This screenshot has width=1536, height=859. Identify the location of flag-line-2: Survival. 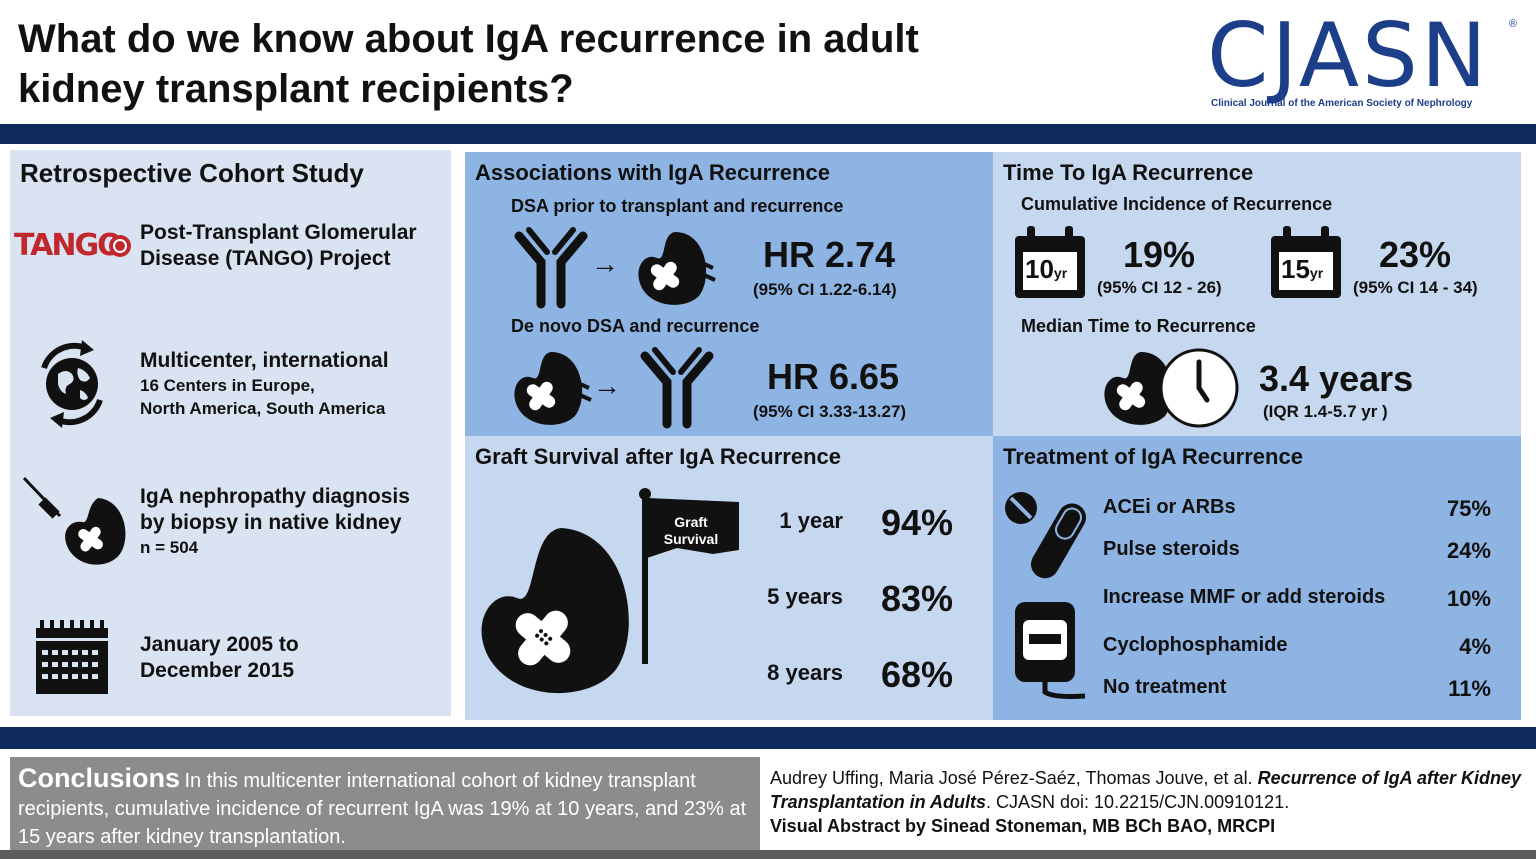
(691, 539).